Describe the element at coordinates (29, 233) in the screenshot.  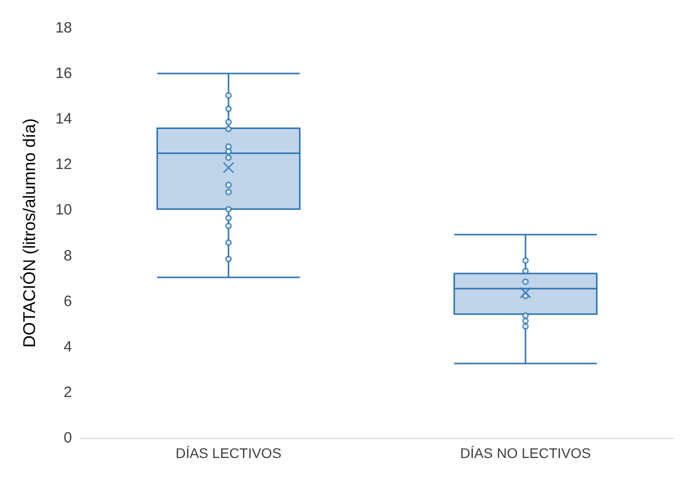
I see `y-axis-title: DOTACIÓN (litros/alumno día)` at that location.